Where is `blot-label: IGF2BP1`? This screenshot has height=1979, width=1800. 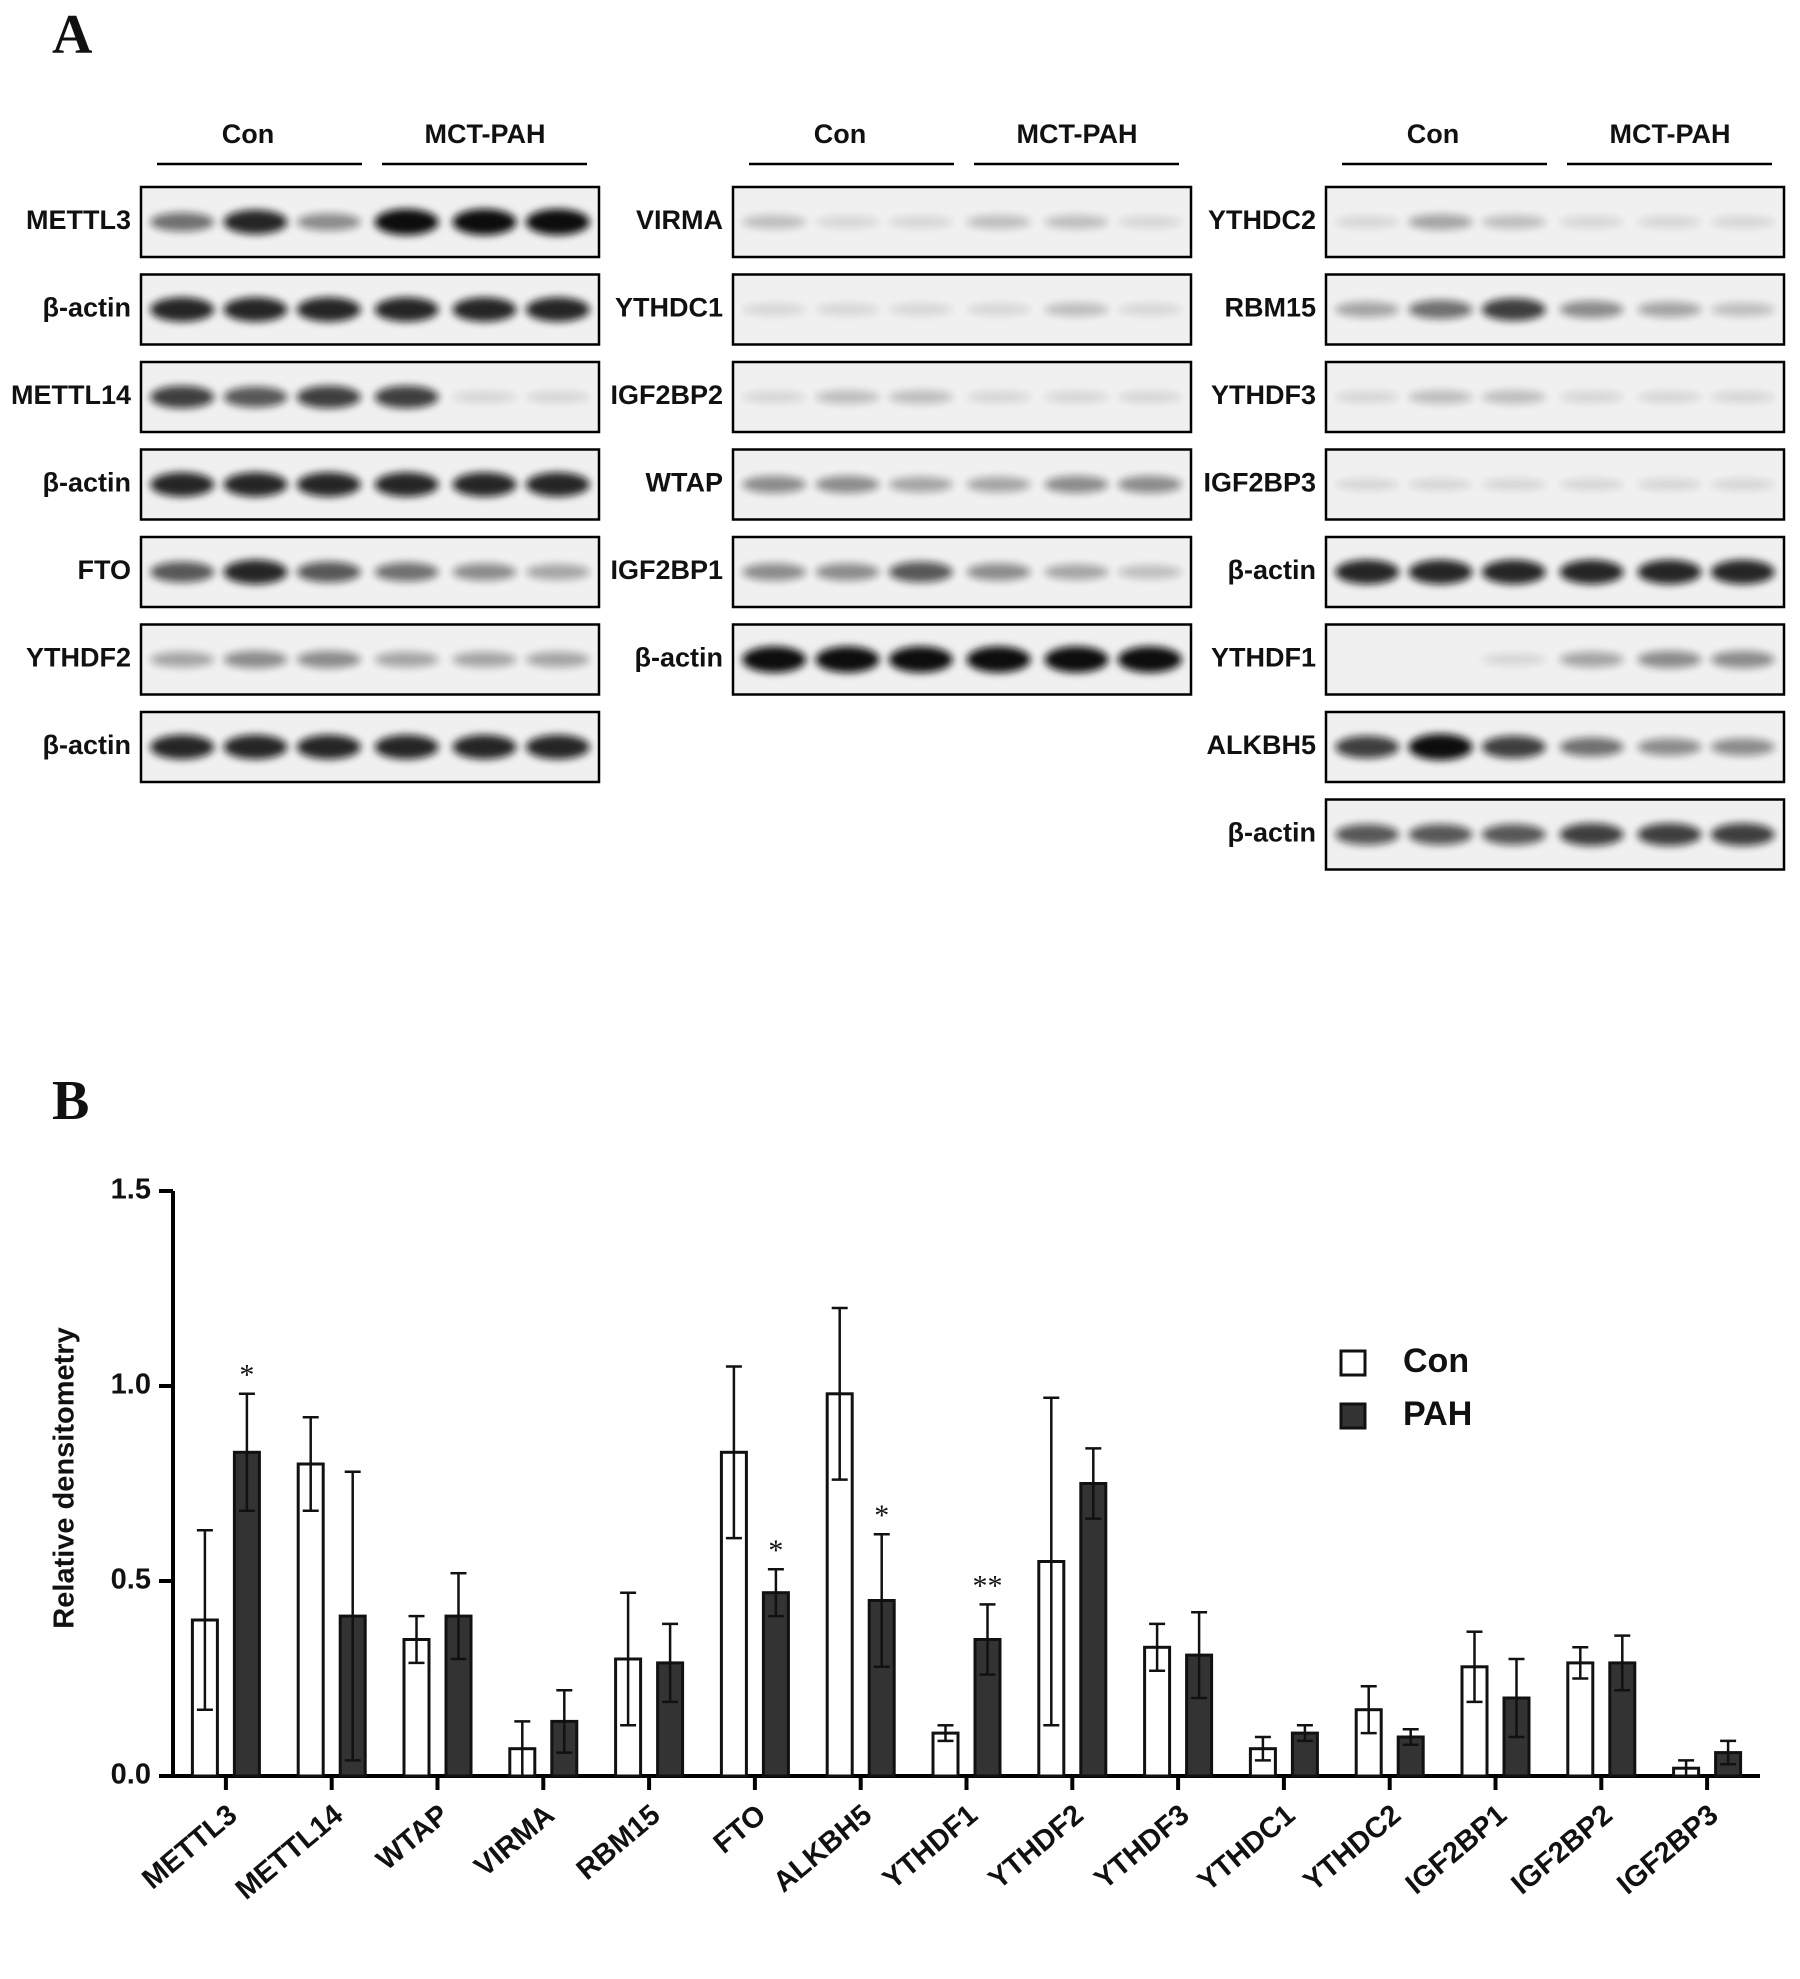
blot-label: IGF2BP1 is located at coordinates (666, 570).